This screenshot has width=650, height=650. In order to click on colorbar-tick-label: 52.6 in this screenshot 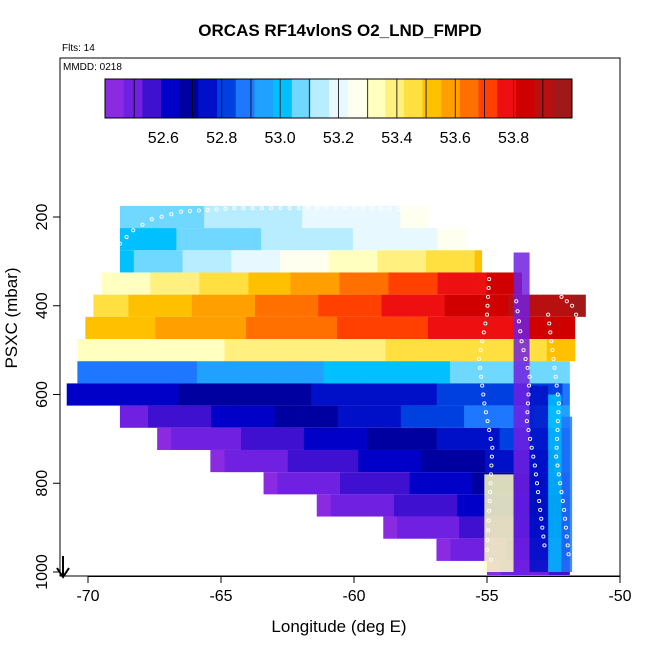, I will do `click(163, 138)`.